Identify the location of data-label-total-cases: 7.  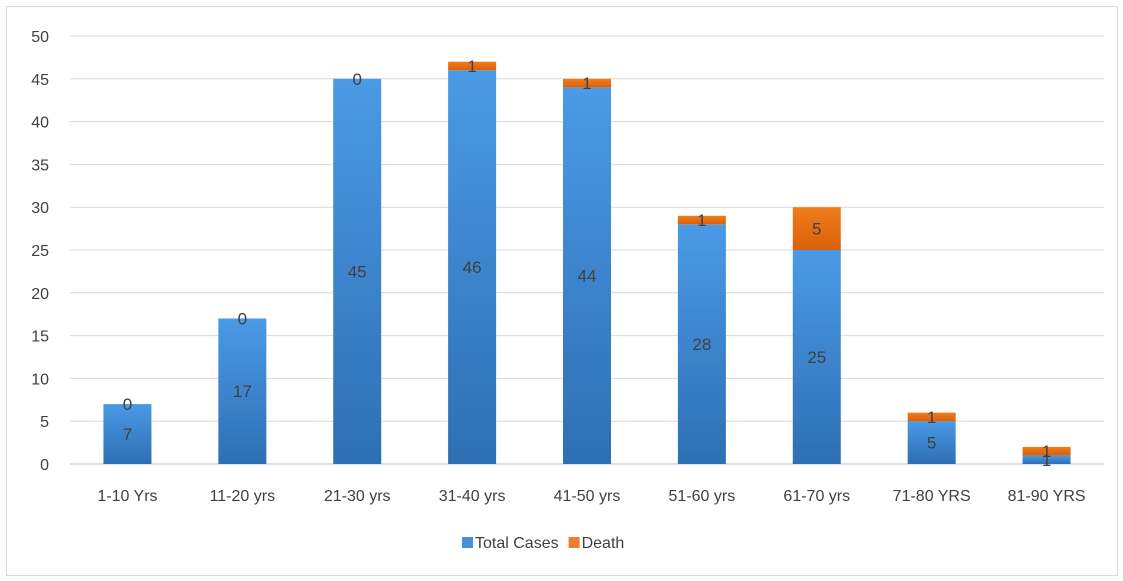
(127, 434).